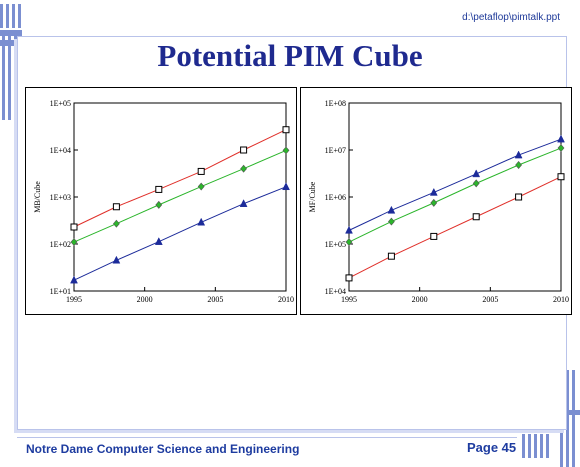 The image size is (580, 467). I want to click on decor-stripes-top, so click(150, 15).